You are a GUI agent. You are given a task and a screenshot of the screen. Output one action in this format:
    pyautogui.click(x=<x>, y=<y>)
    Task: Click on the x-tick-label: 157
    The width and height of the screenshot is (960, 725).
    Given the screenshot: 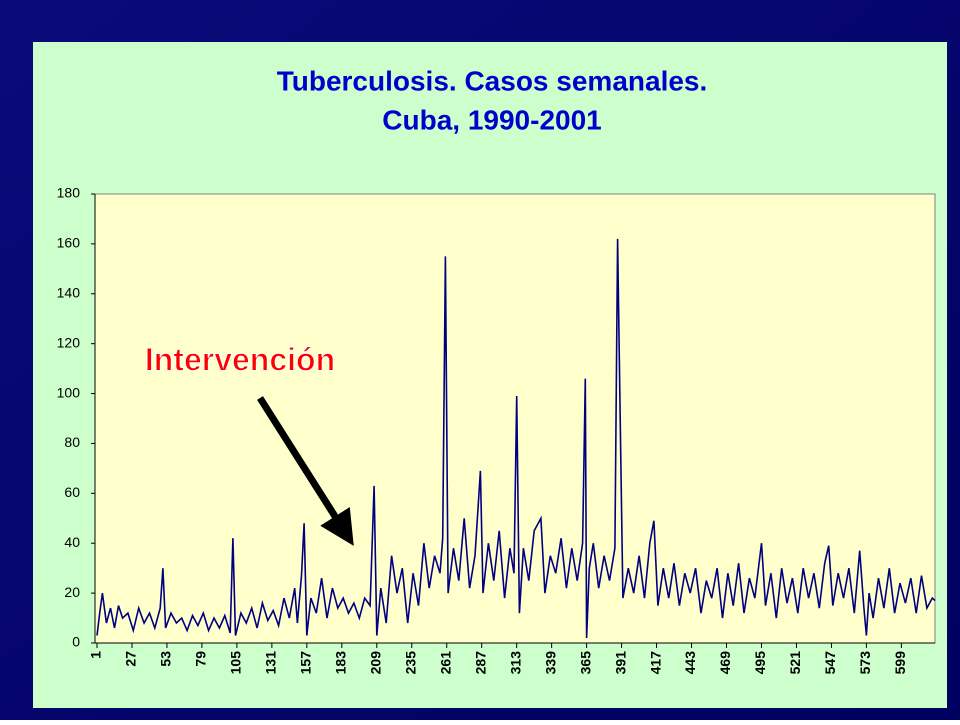 What is the action you would take?
    pyautogui.click(x=306, y=663)
    